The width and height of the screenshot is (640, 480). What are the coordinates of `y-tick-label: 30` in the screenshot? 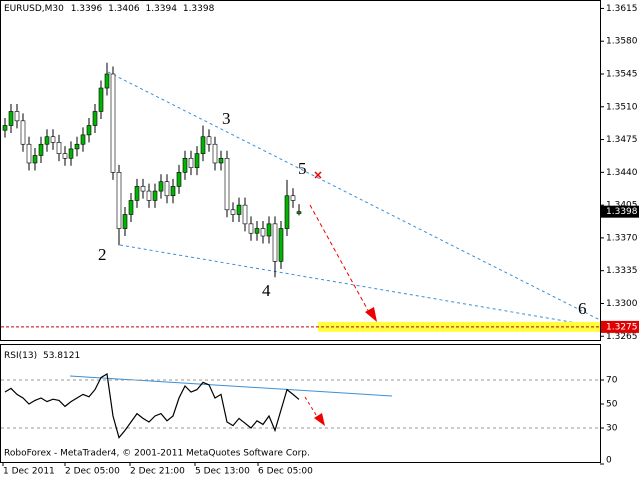 It's located at (612, 429).